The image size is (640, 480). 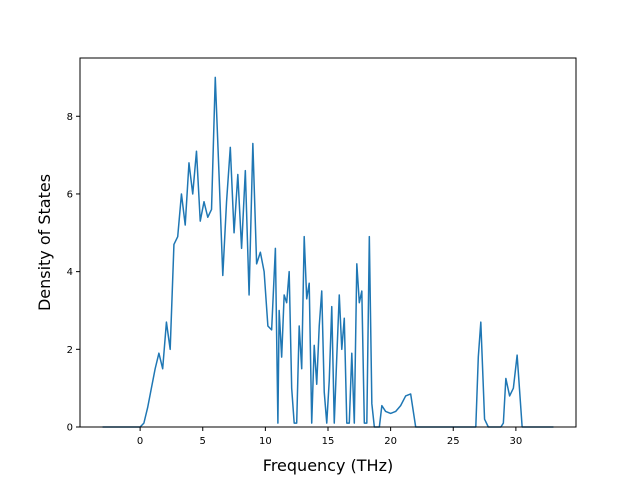 I want to click on y-tick-label: 2, so click(x=70, y=350).